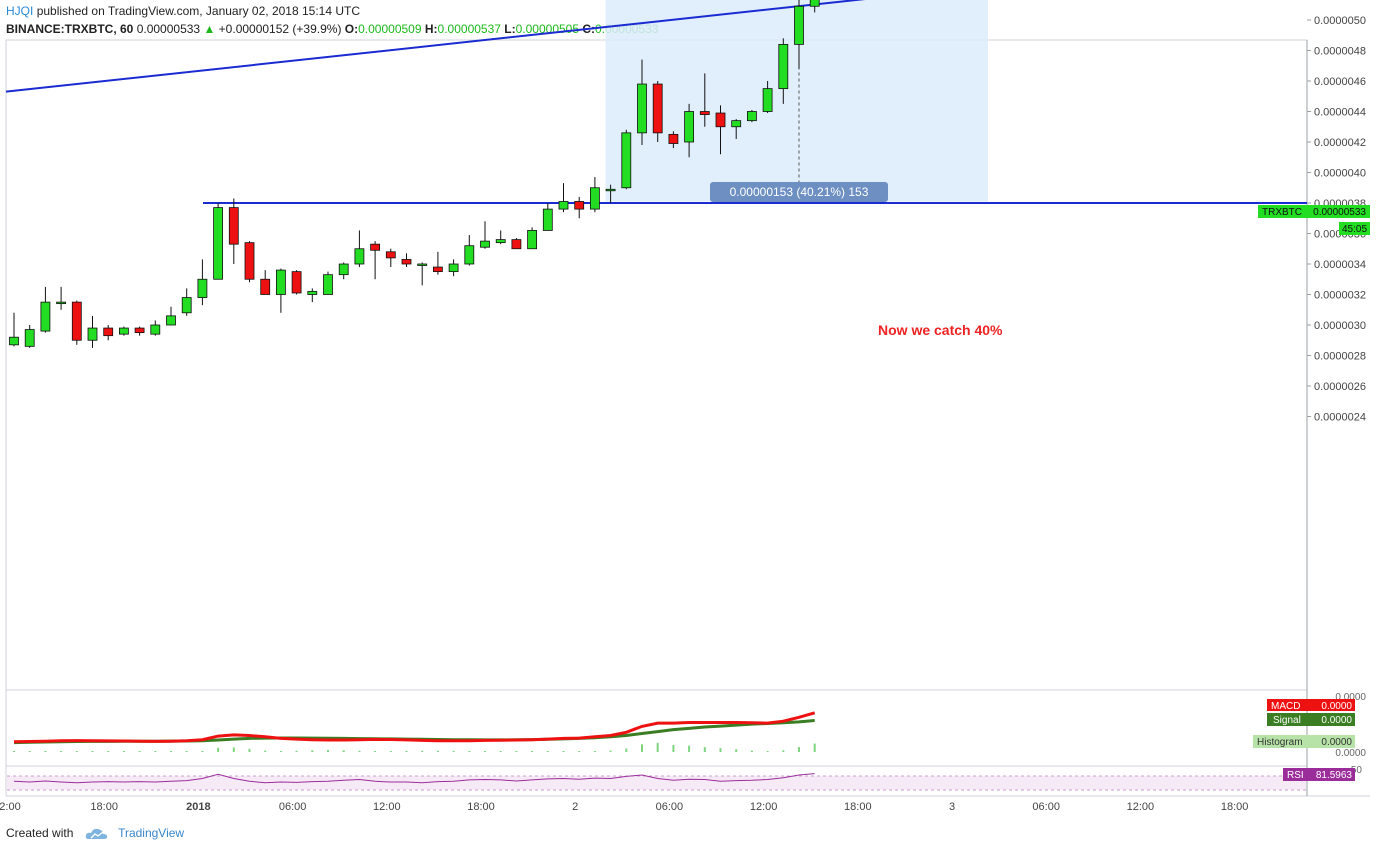  What do you see at coordinates (1350, 697) in the screenshot?
I see `macd-tick-top: 0.0000` at bounding box center [1350, 697].